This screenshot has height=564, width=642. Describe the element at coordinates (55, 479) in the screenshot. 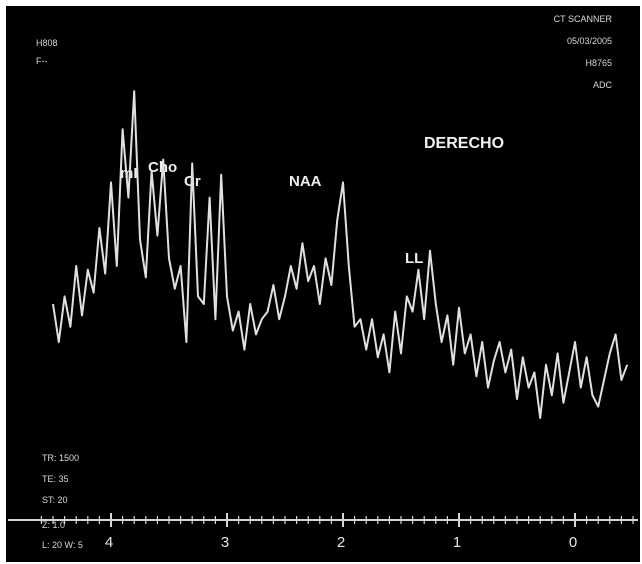

I see `footer-left-line-2: TE: 35` at that location.